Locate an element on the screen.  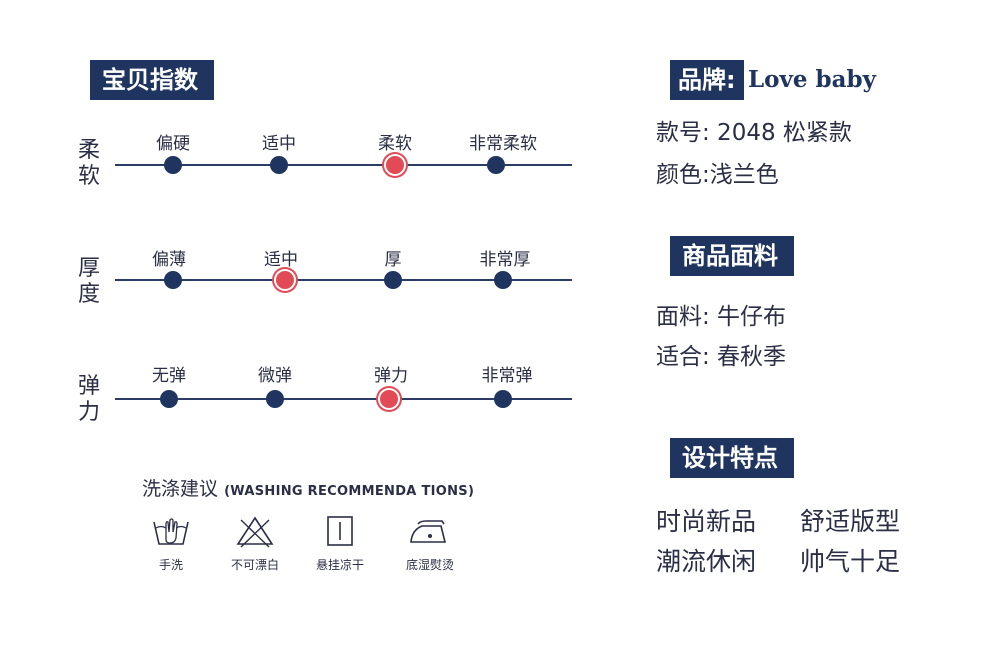
fabric-section-title: 商品面料 is located at coordinates (732, 256).